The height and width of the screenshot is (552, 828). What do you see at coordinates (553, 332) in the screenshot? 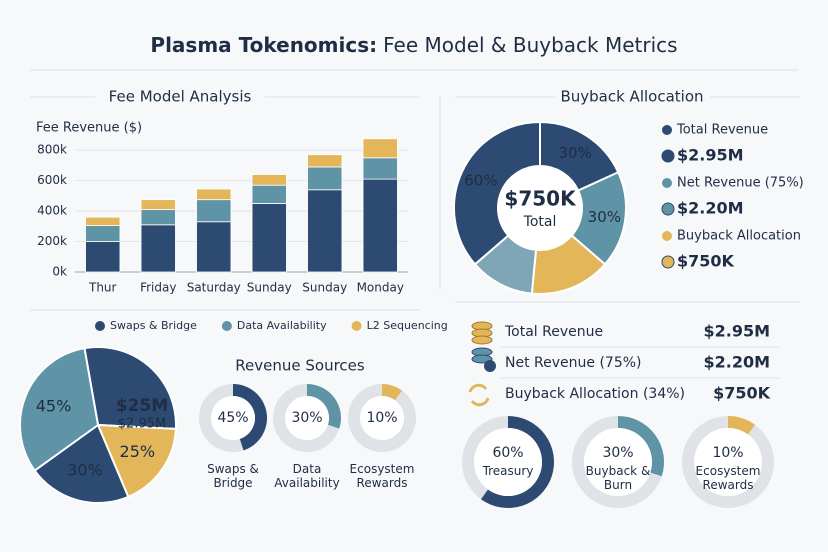
I see `table-label: Total Revenue` at bounding box center [553, 332].